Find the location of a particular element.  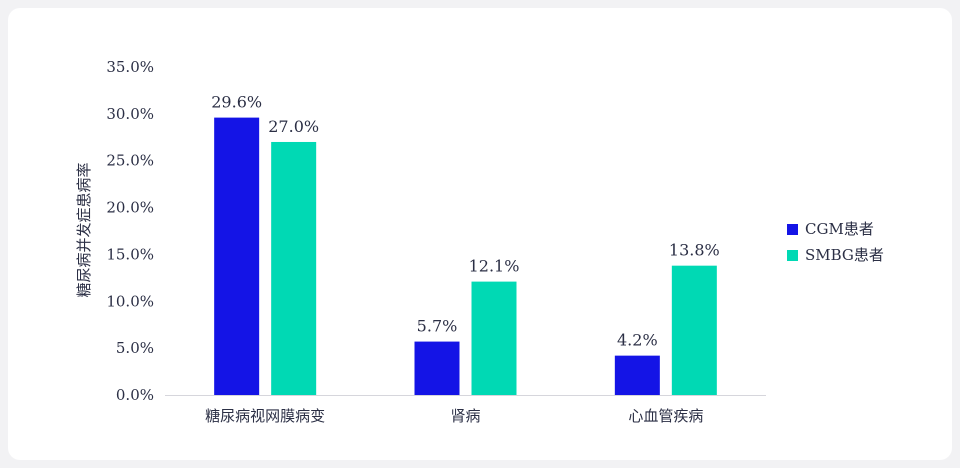

data-label: 5.7% is located at coordinates (437, 326).